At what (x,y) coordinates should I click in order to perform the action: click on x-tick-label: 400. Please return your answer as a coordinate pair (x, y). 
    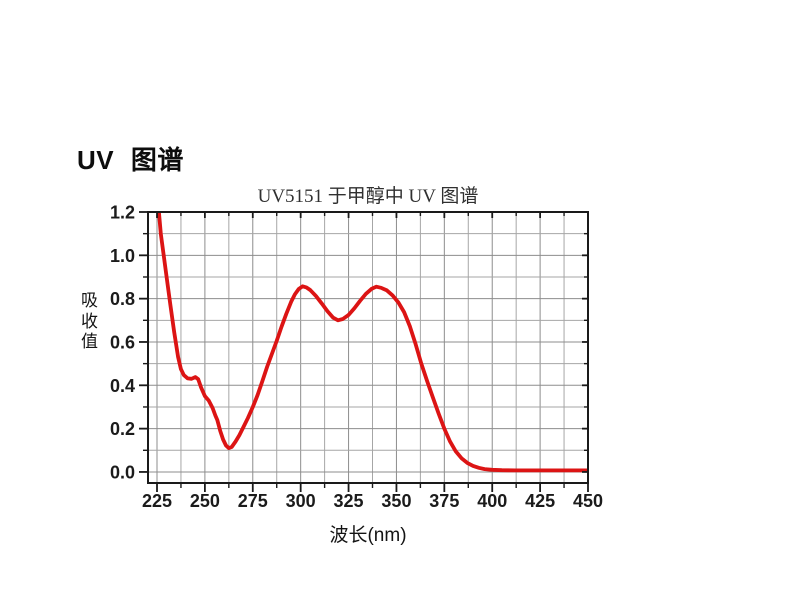
    Looking at the image, I should click on (492, 501).